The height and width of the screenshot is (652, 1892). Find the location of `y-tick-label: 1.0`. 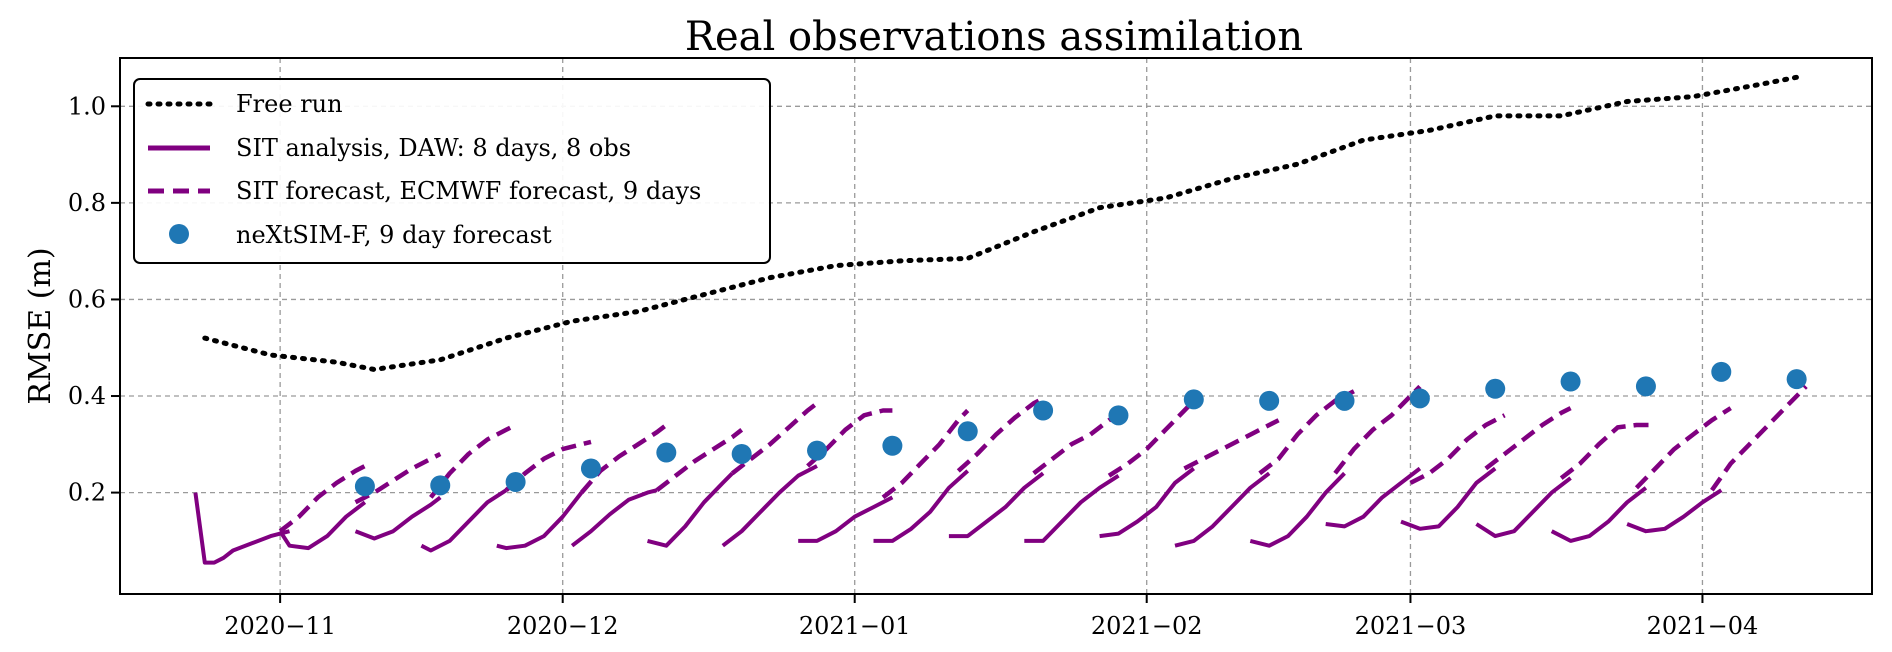

y-tick-label: 1.0 is located at coordinates (87, 106).